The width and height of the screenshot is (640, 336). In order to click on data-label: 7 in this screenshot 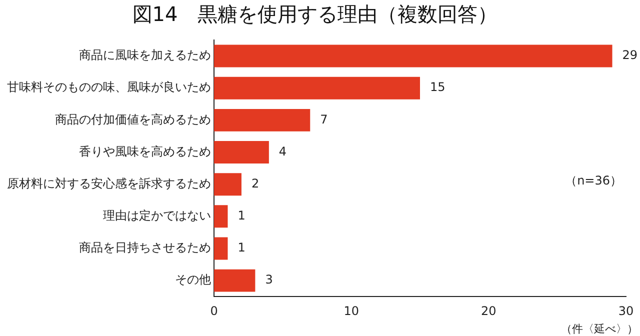, I will do `click(324, 119)`.